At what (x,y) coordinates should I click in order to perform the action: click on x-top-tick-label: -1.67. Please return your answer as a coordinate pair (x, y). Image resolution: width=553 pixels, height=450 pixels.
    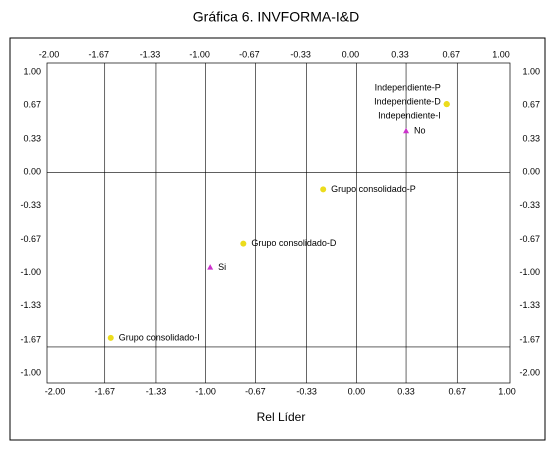
    Looking at the image, I should click on (98, 54).